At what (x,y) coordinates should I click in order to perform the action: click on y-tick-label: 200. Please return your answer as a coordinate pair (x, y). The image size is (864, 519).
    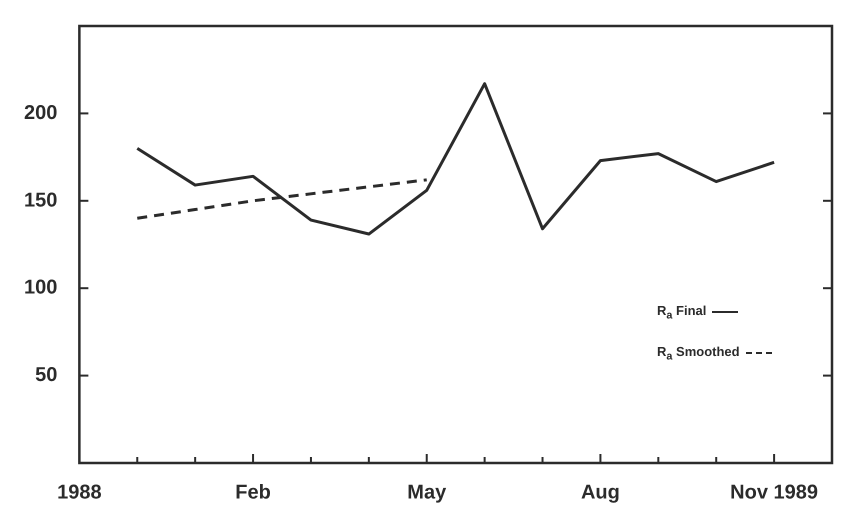
    Looking at the image, I should click on (41, 113).